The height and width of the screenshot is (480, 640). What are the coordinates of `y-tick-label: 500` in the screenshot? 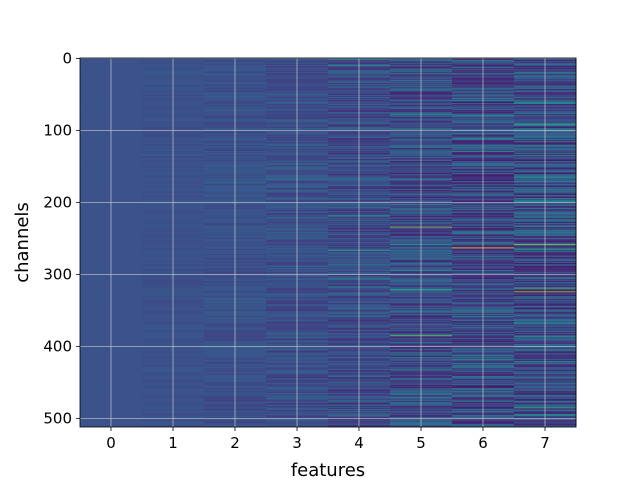 It's located at (57, 418).